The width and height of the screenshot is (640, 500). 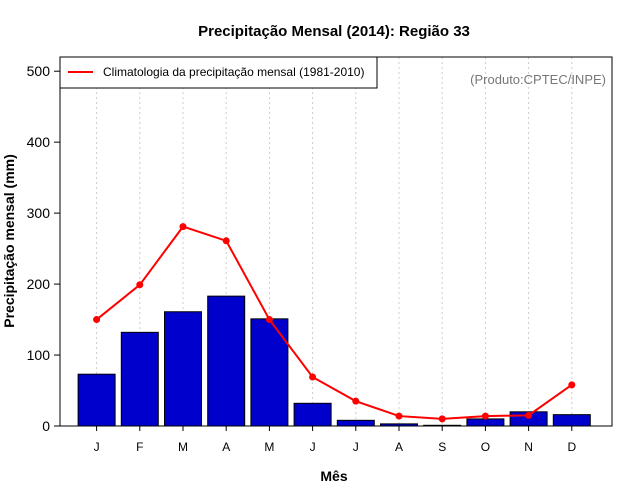 I want to click on chart-title: Precipitação Mensal (2014): Região 33, so click(x=334, y=31).